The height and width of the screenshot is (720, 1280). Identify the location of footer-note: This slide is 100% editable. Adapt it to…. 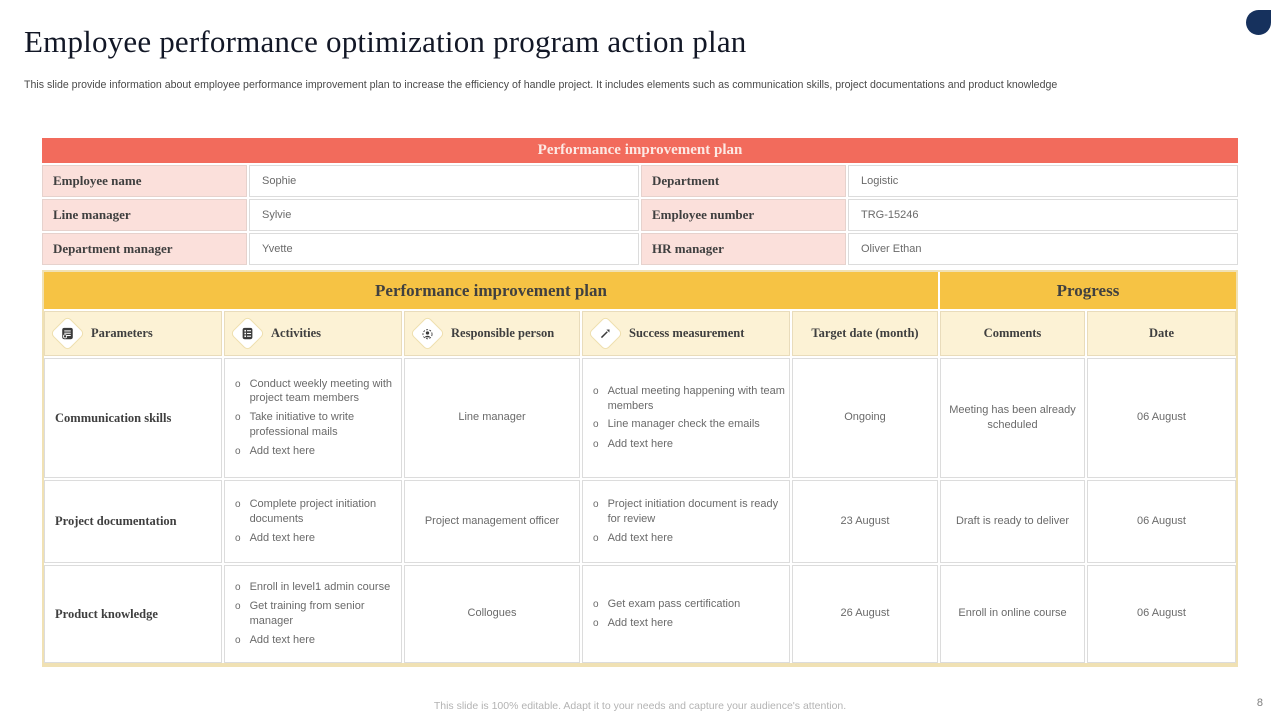
(640, 706).